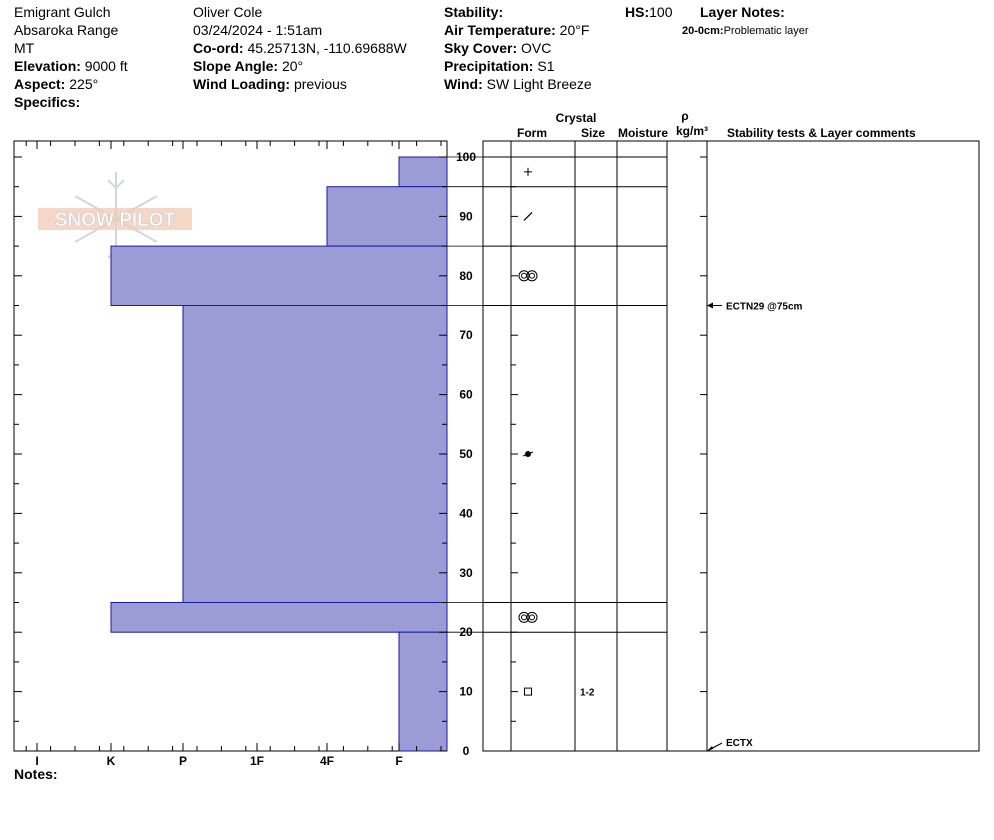 This screenshot has width=994, height=840. What do you see at coordinates (661, 12) in the screenshot?
I see `hs-value: 100` at bounding box center [661, 12].